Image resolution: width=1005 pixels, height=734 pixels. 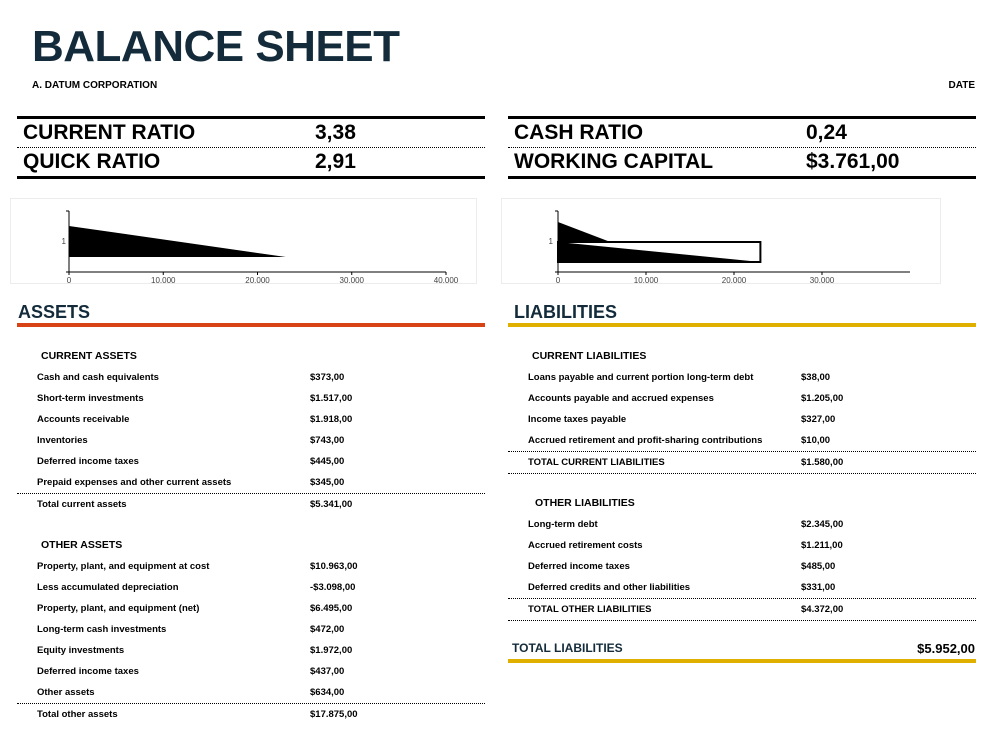 I want to click on liability-item-value: $485,00, so click(x=818, y=566).